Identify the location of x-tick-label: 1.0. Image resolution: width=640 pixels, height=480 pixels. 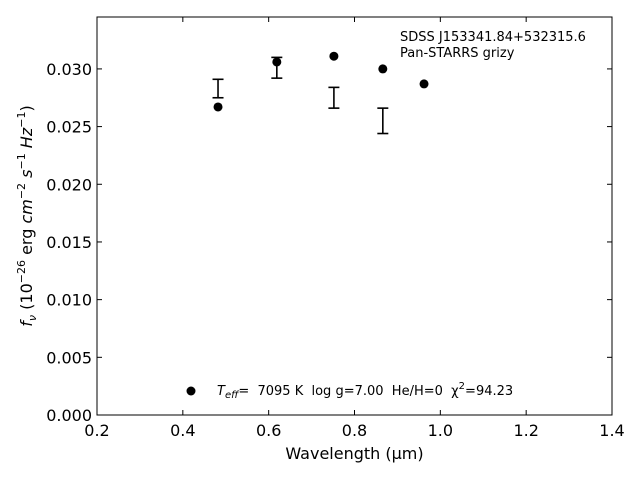
(440, 430).